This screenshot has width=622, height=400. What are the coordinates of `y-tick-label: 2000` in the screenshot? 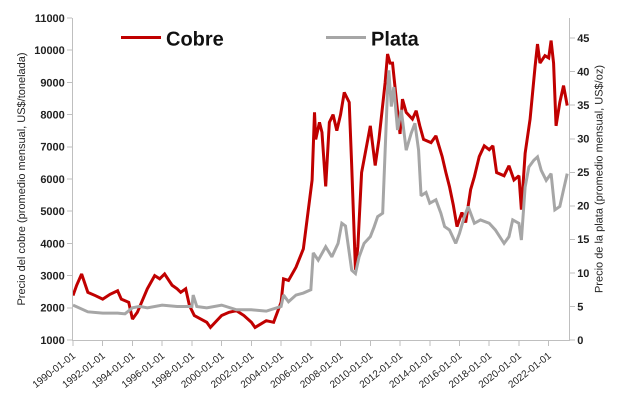 It's located at (52, 308).